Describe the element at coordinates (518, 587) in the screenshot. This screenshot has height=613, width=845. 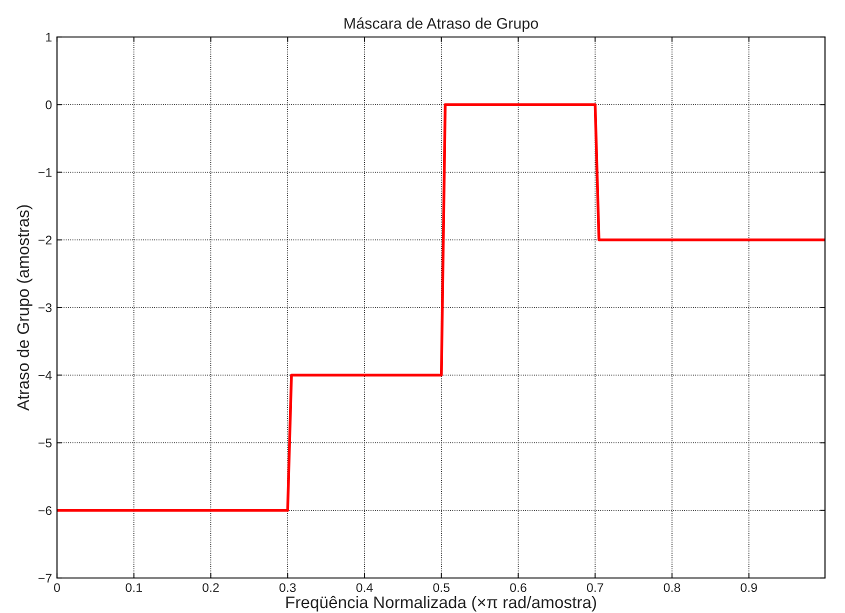
I see `x-tick-label: 0.6` at that location.